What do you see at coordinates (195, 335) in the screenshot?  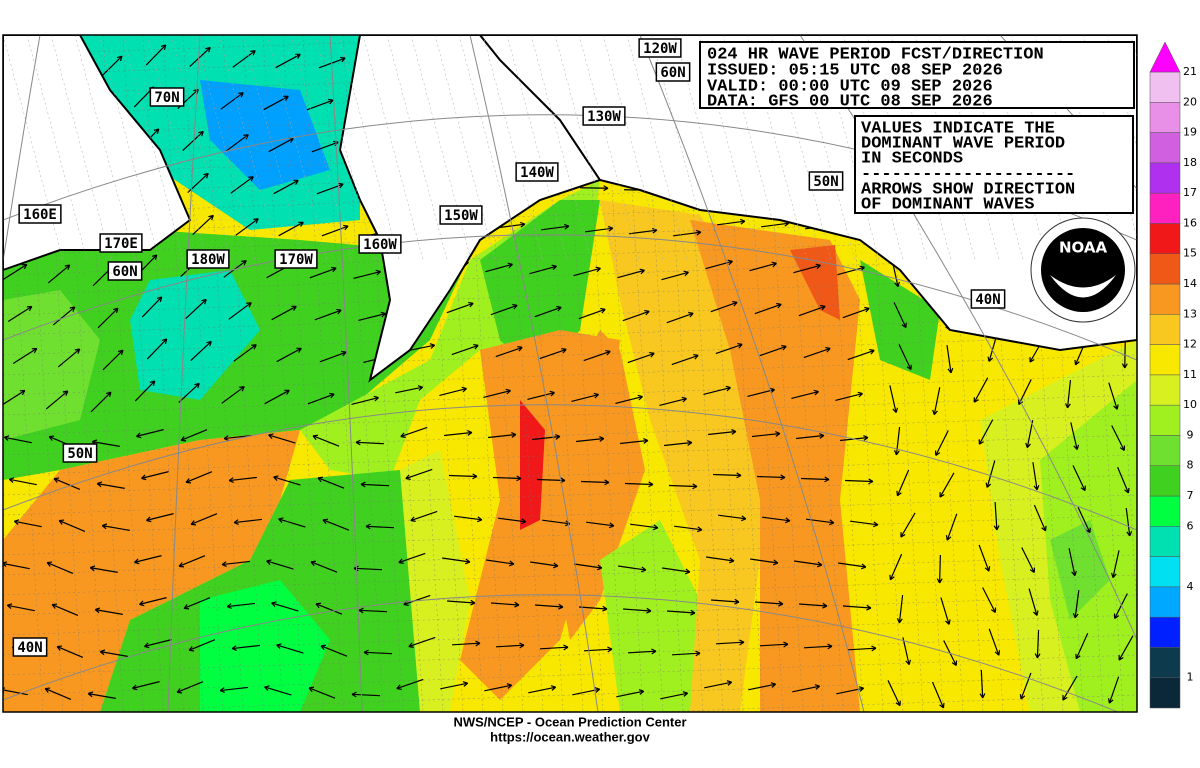 I see `region` at bounding box center [195, 335].